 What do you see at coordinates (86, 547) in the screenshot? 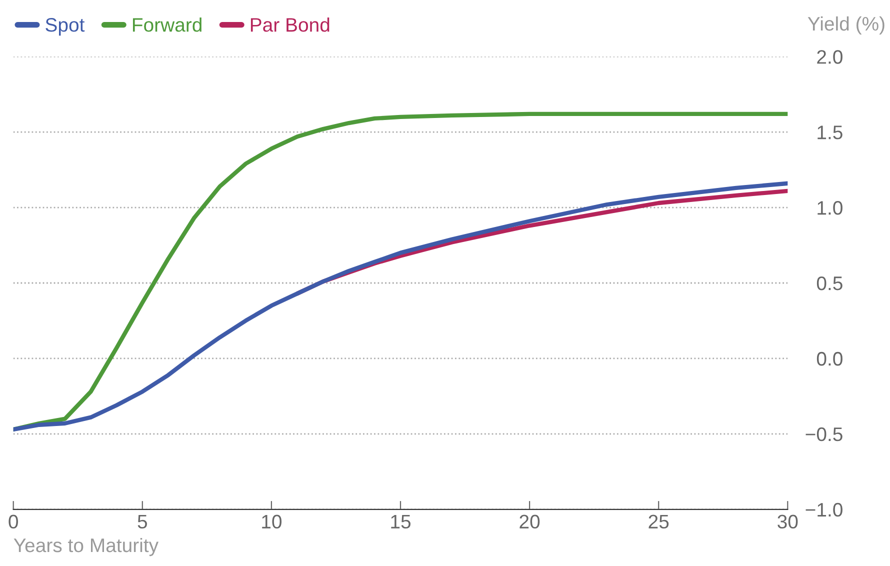
I see `x-axis-title: Years to Maturity` at bounding box center [86, 547].